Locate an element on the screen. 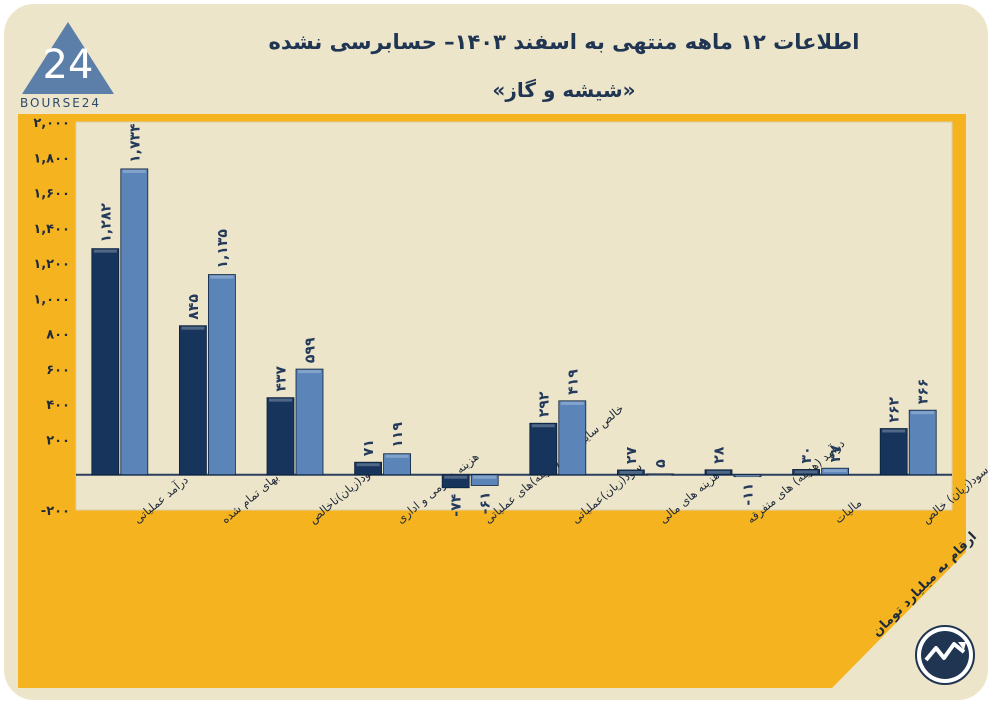 Image resolution: width=992 pixels, height=704 pixels. y-tick-label: ۲۰۰ is located at coordinates (58, 440).